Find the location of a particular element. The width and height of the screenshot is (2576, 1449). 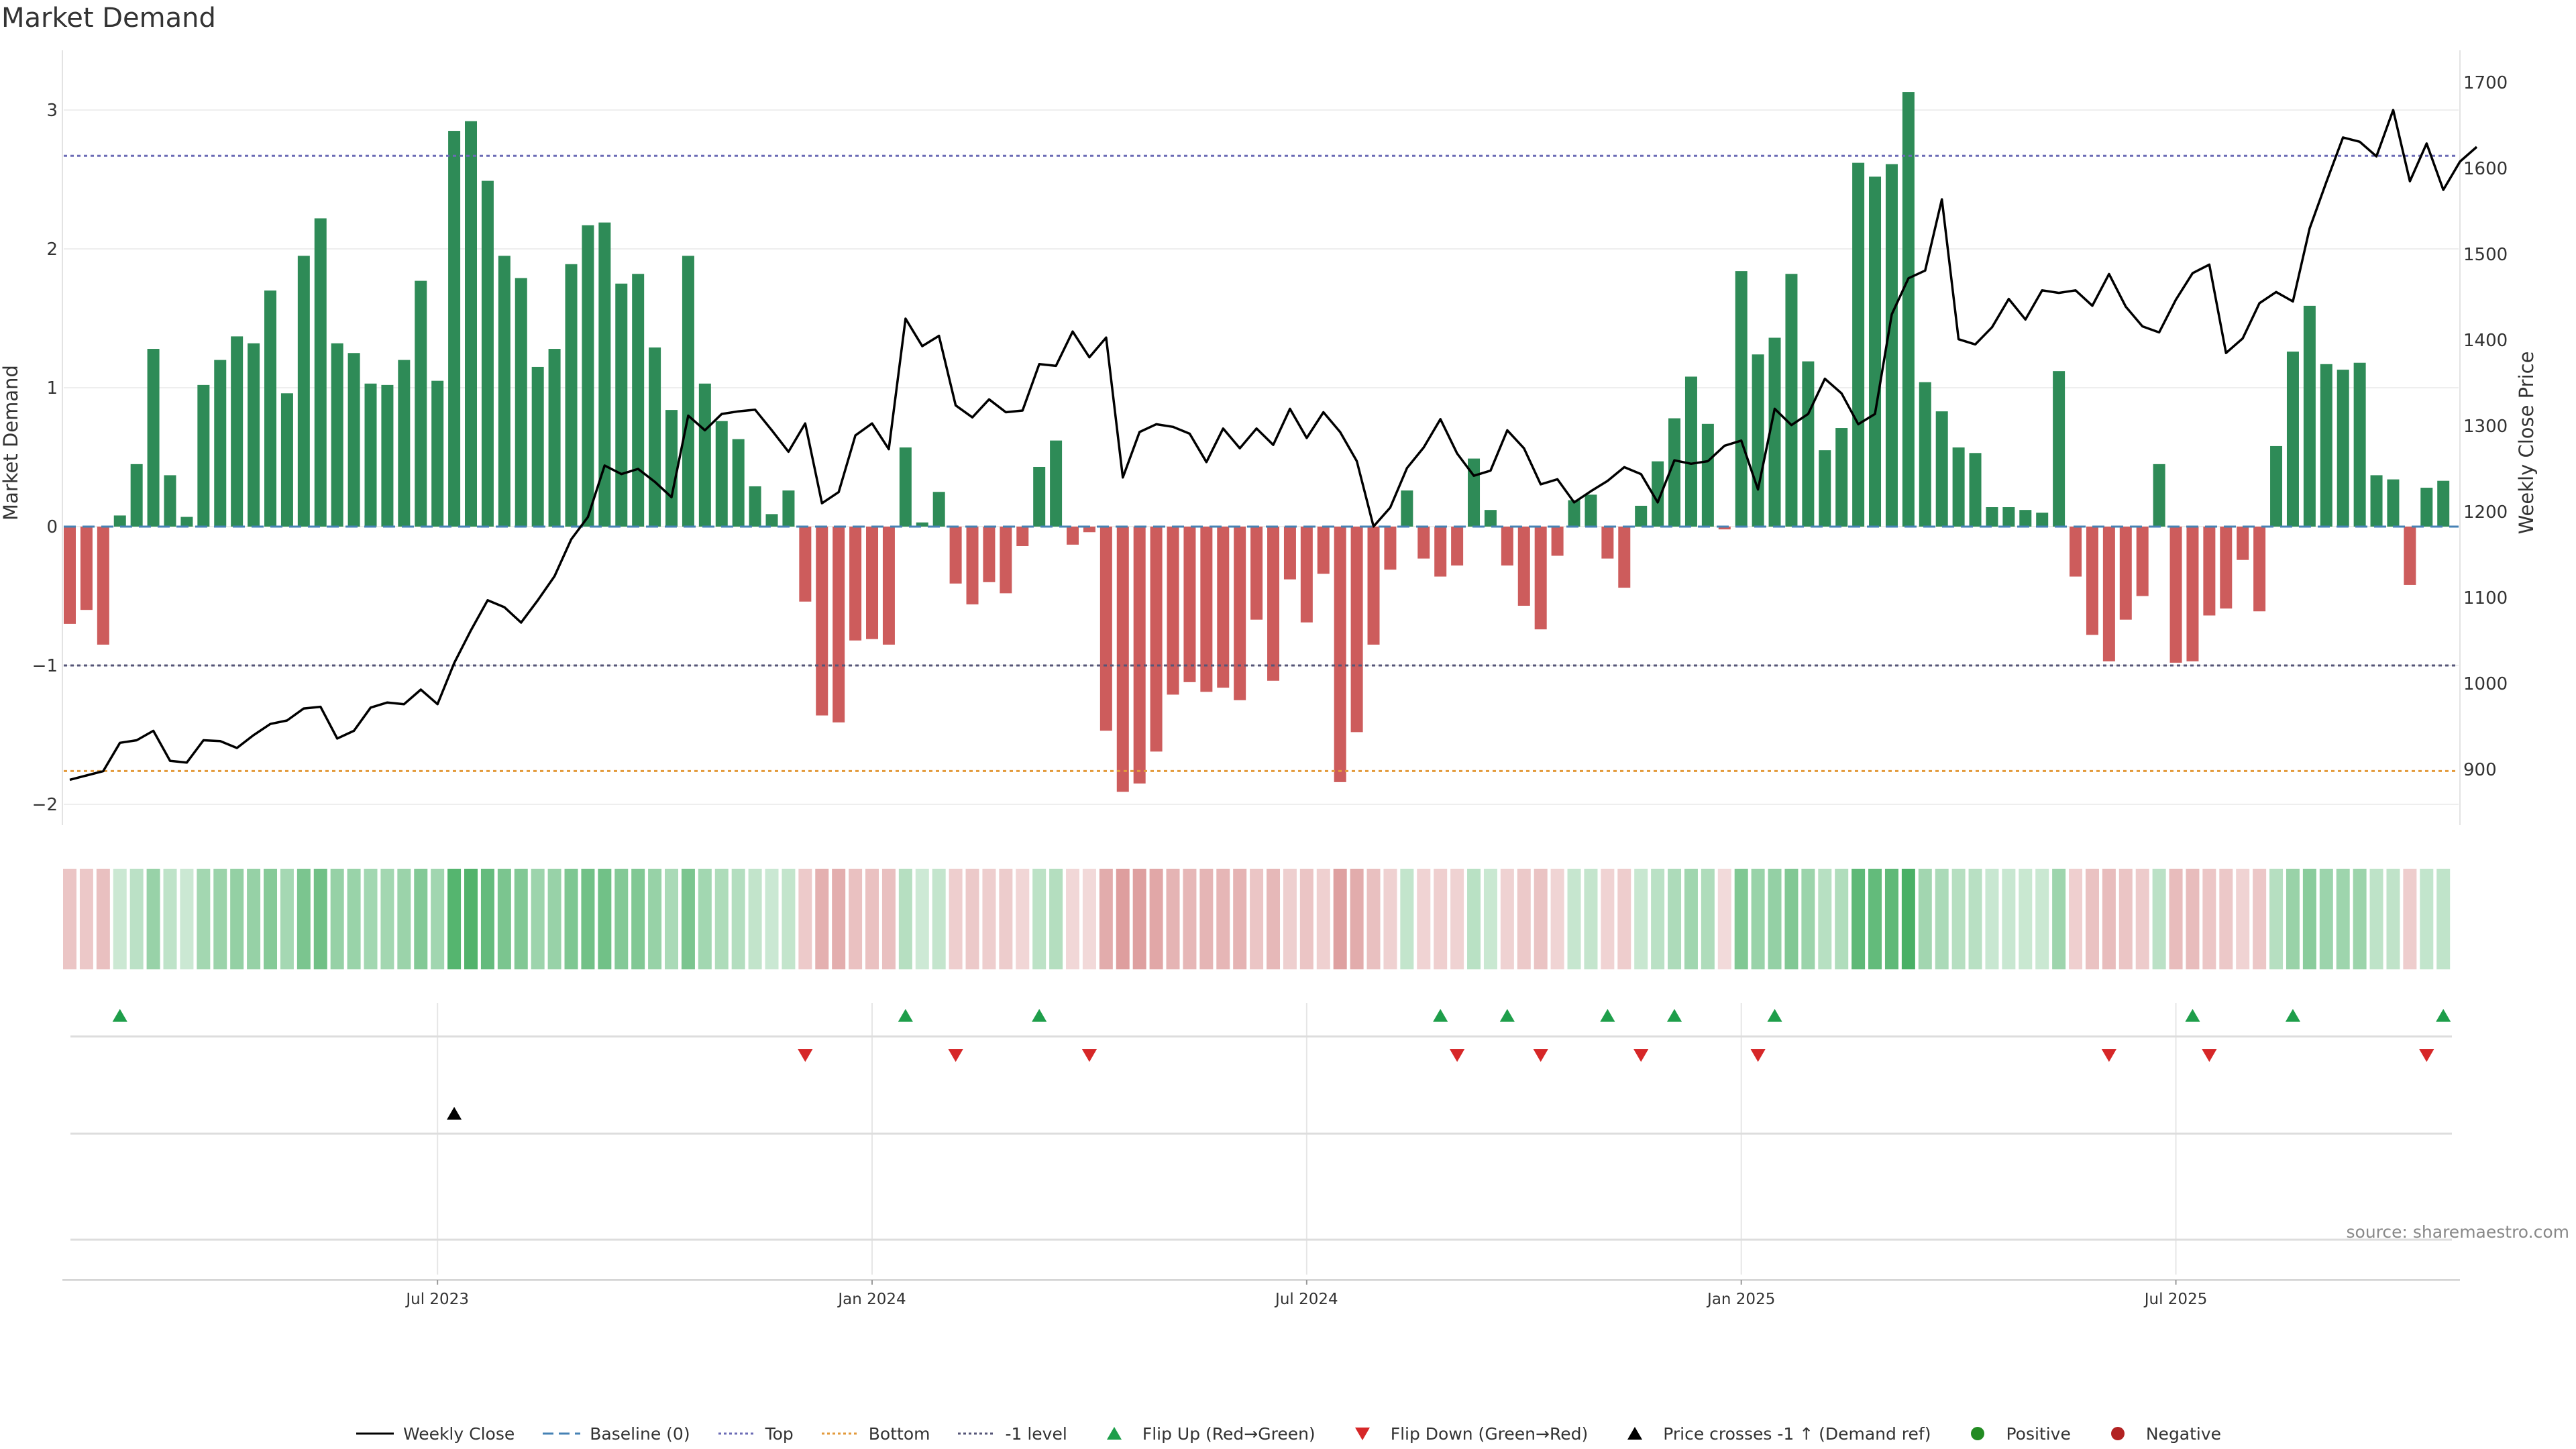

flip-up-marker is located at coordinates (905, 1015).